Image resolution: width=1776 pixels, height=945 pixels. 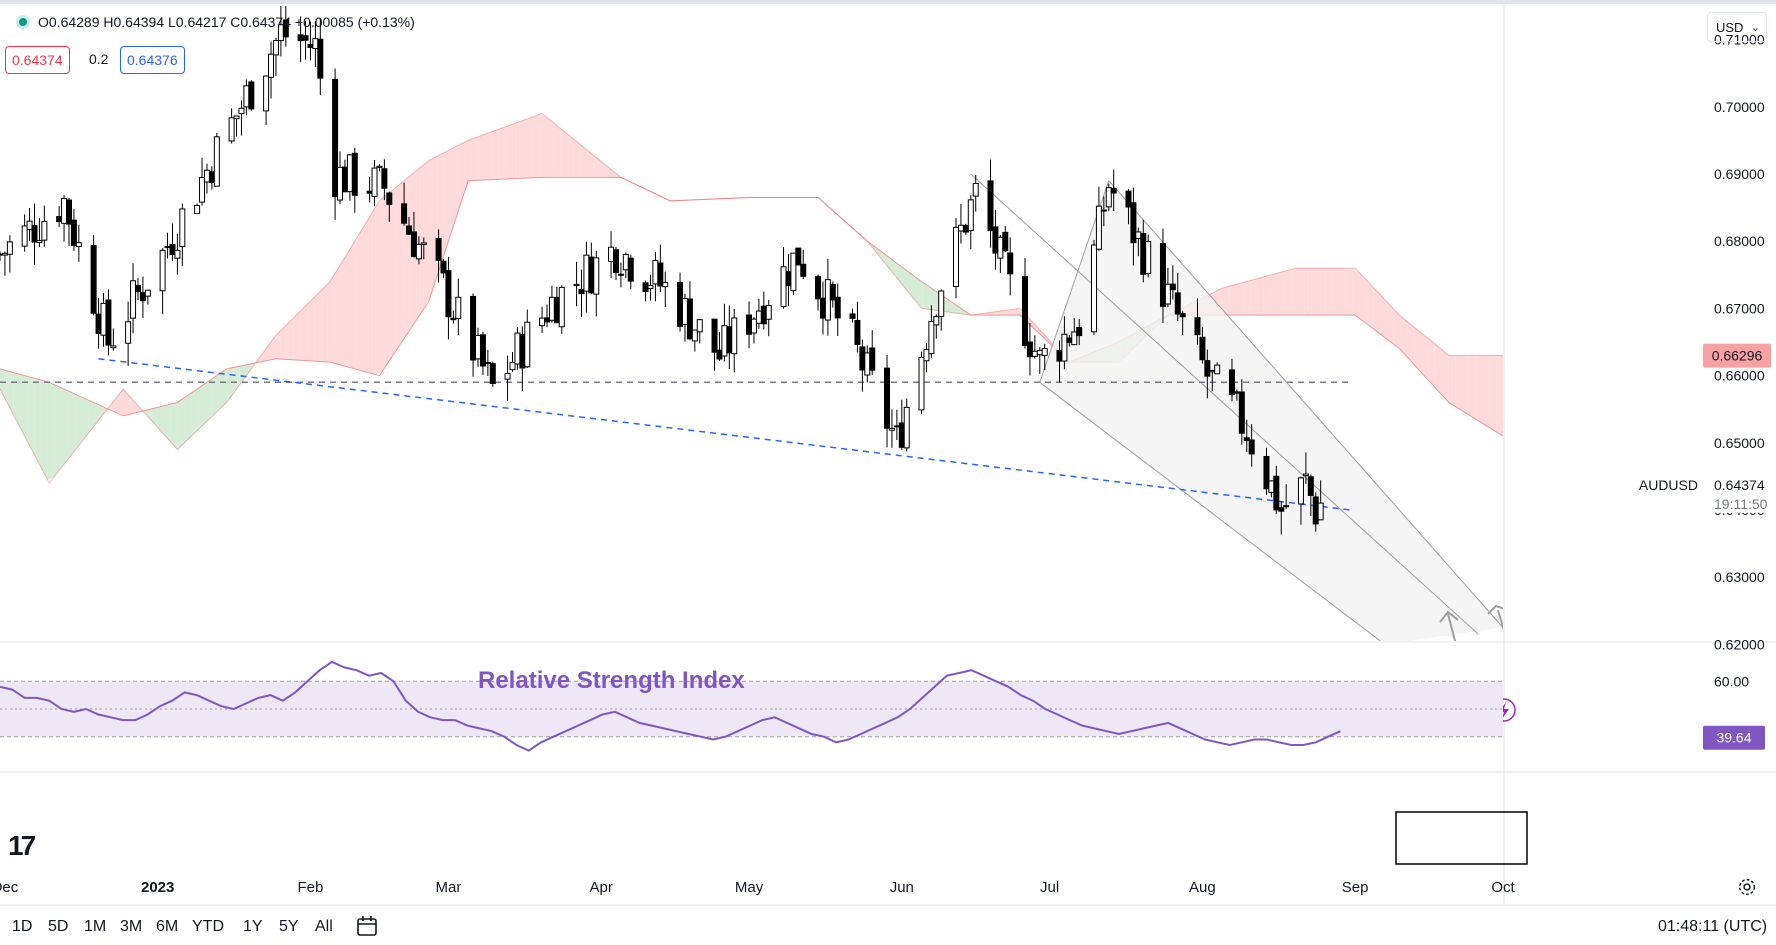 I want to click on symbol-label: AUDUSD, so click(x=1668, y=485).